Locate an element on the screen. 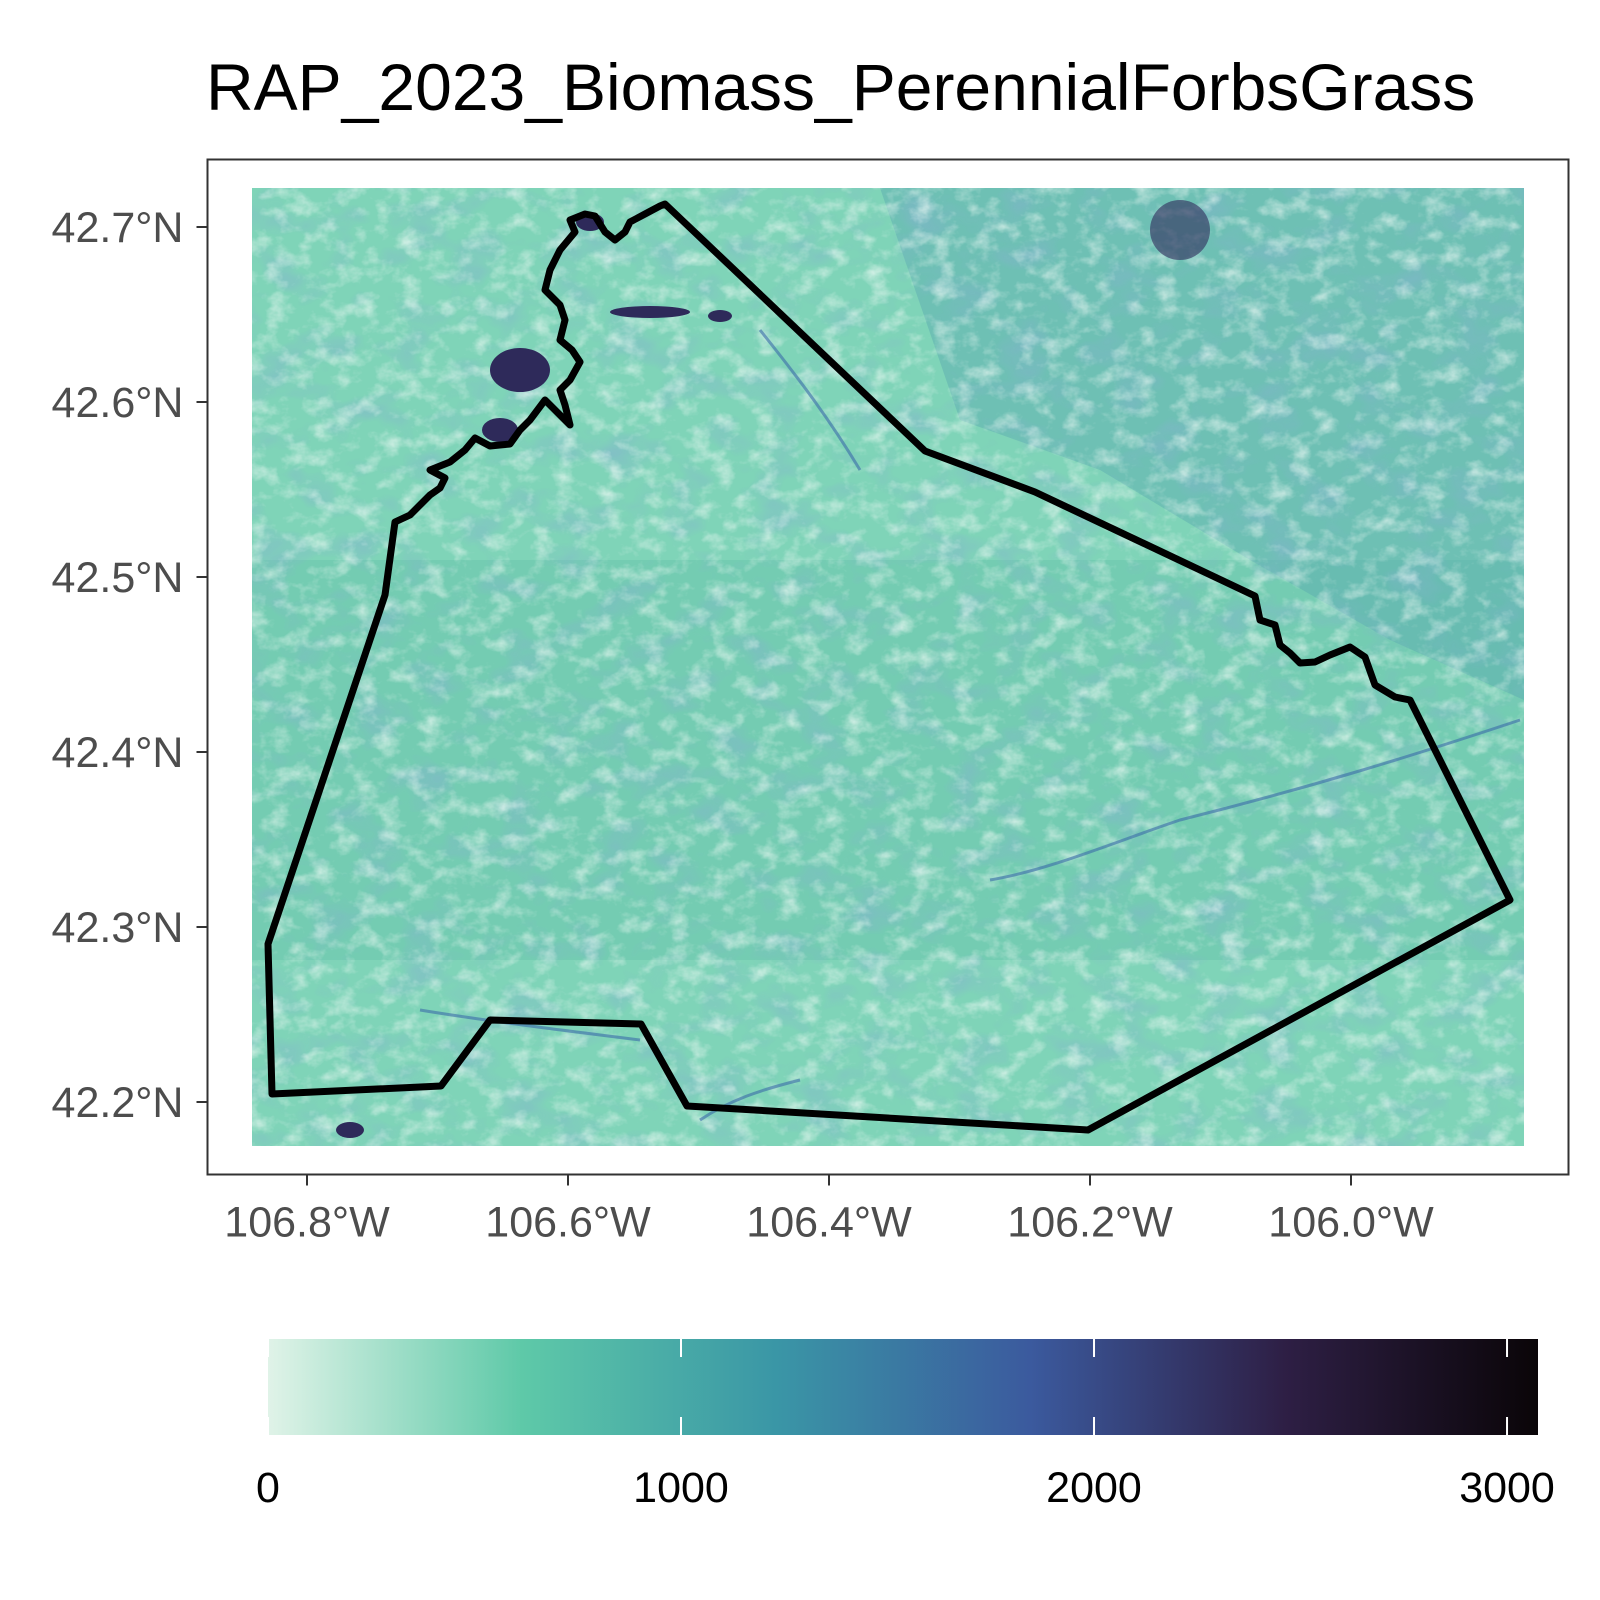 This screenshot has height=1600, width=1600. x-axis-tick-label: 106.0°W is located at coordinates (1351, 1223).